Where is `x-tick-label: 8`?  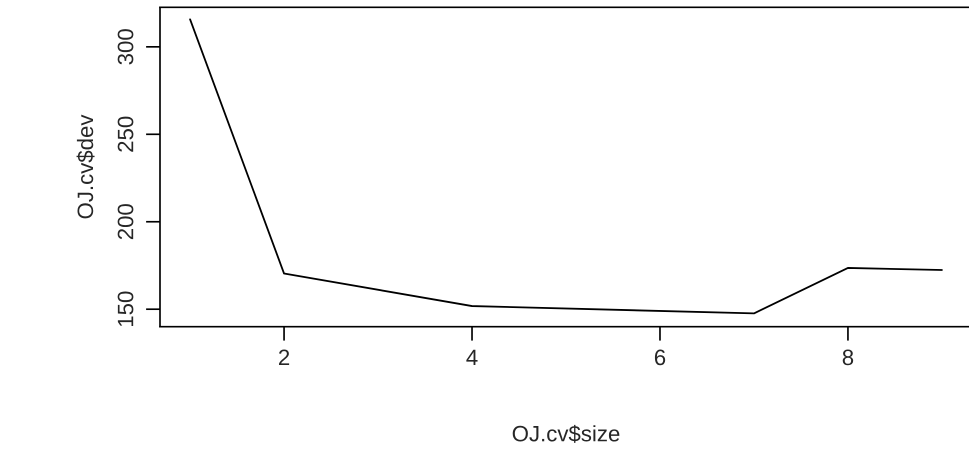 x-tick-label: 8 is located at coordinates (848, 358).